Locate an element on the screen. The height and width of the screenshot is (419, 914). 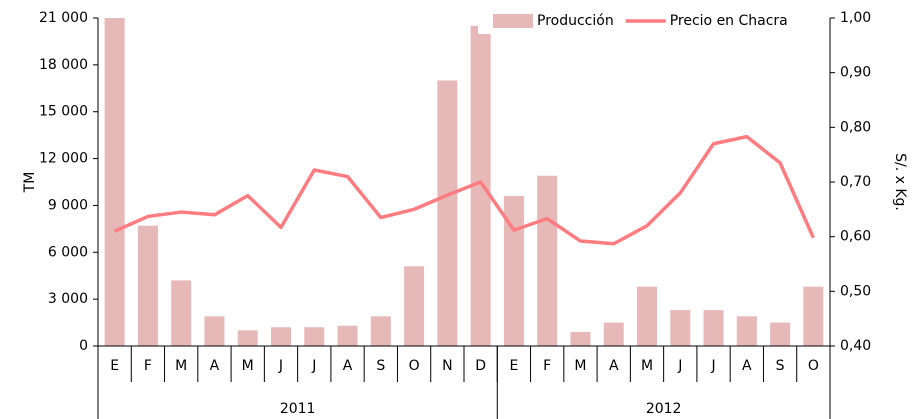
y-tick-label: 21 000 is located at coordinates (63, 18).